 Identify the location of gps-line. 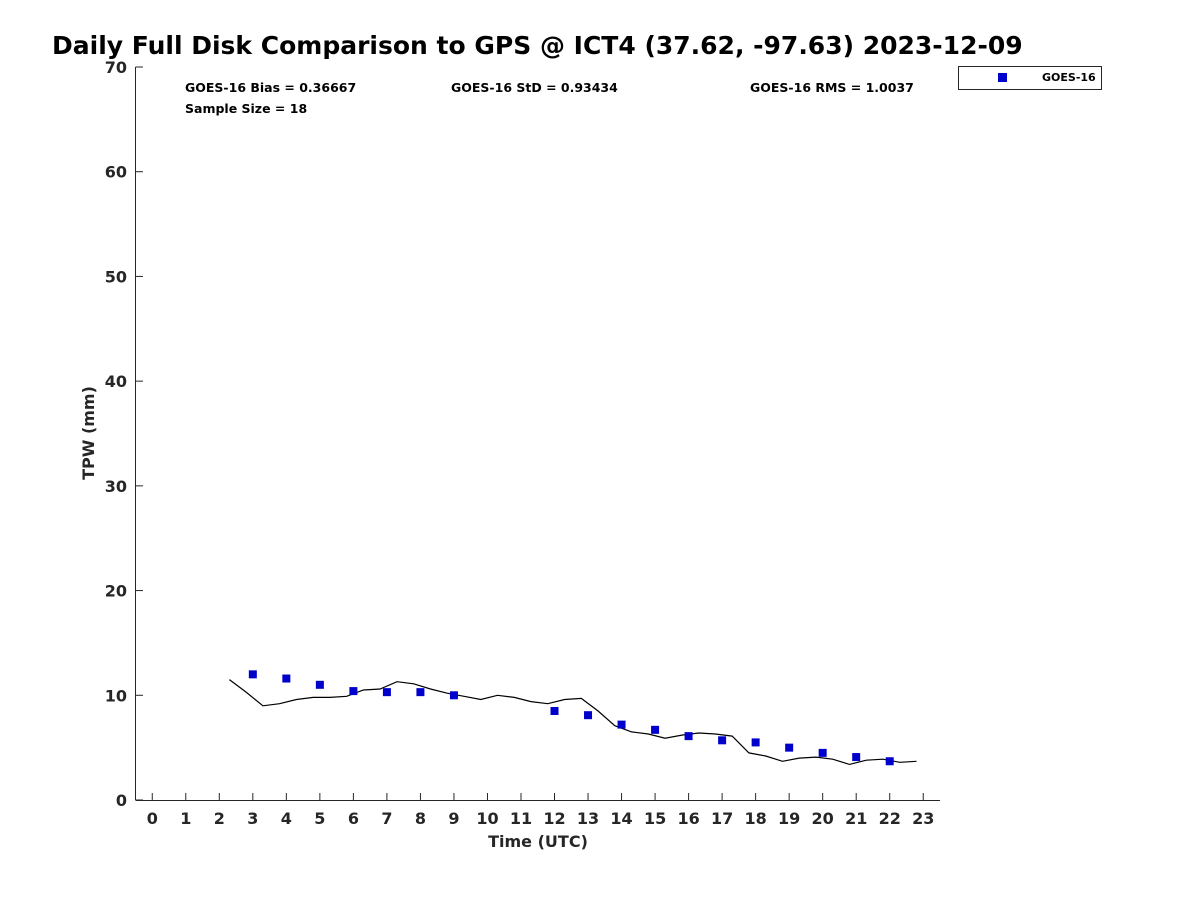
(573, 722).